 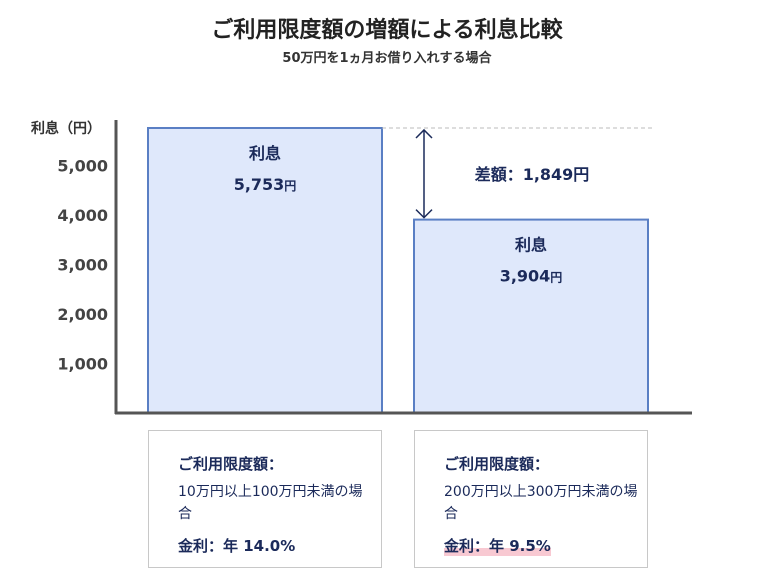 What do you see at coordinates (532, 174) in the screenshot?
I see `difference-label: 差額：1,849円` at bounding box center [532, 174].